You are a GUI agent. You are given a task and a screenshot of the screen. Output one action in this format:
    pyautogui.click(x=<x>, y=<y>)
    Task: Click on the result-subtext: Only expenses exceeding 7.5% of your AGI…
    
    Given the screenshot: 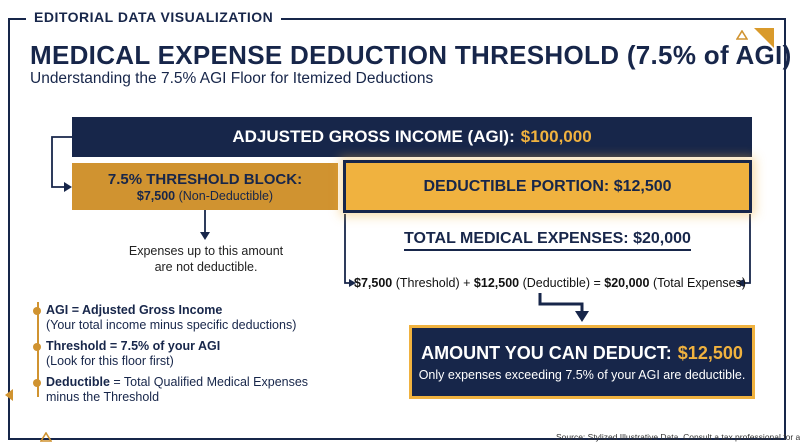 What is the action you would take?
    pyautogui.click(x=582, y=374)
    